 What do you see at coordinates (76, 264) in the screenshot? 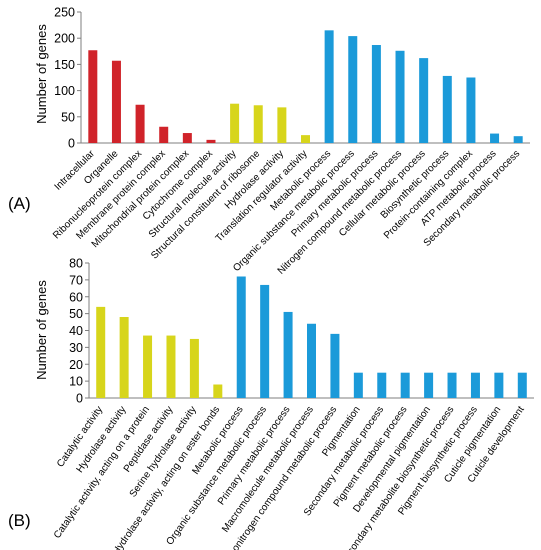
I see `y-tick-label: 80` at bounding box center [76, 264].